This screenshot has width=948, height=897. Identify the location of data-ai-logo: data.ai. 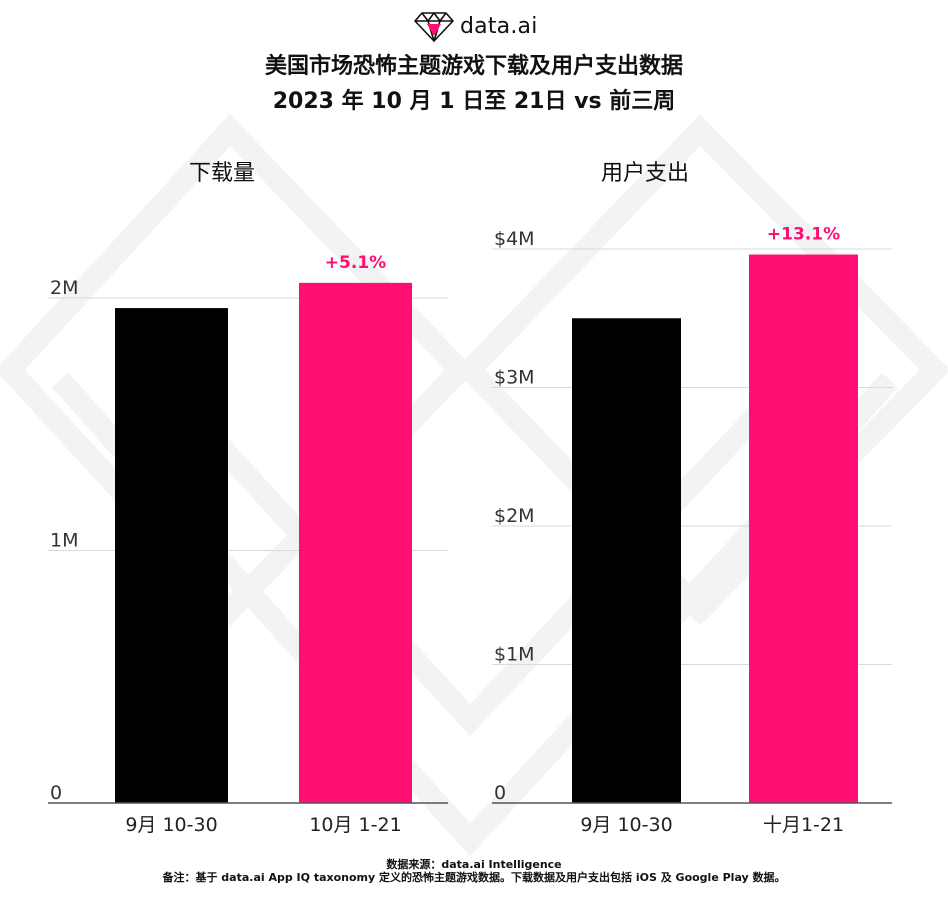
(476, 26).